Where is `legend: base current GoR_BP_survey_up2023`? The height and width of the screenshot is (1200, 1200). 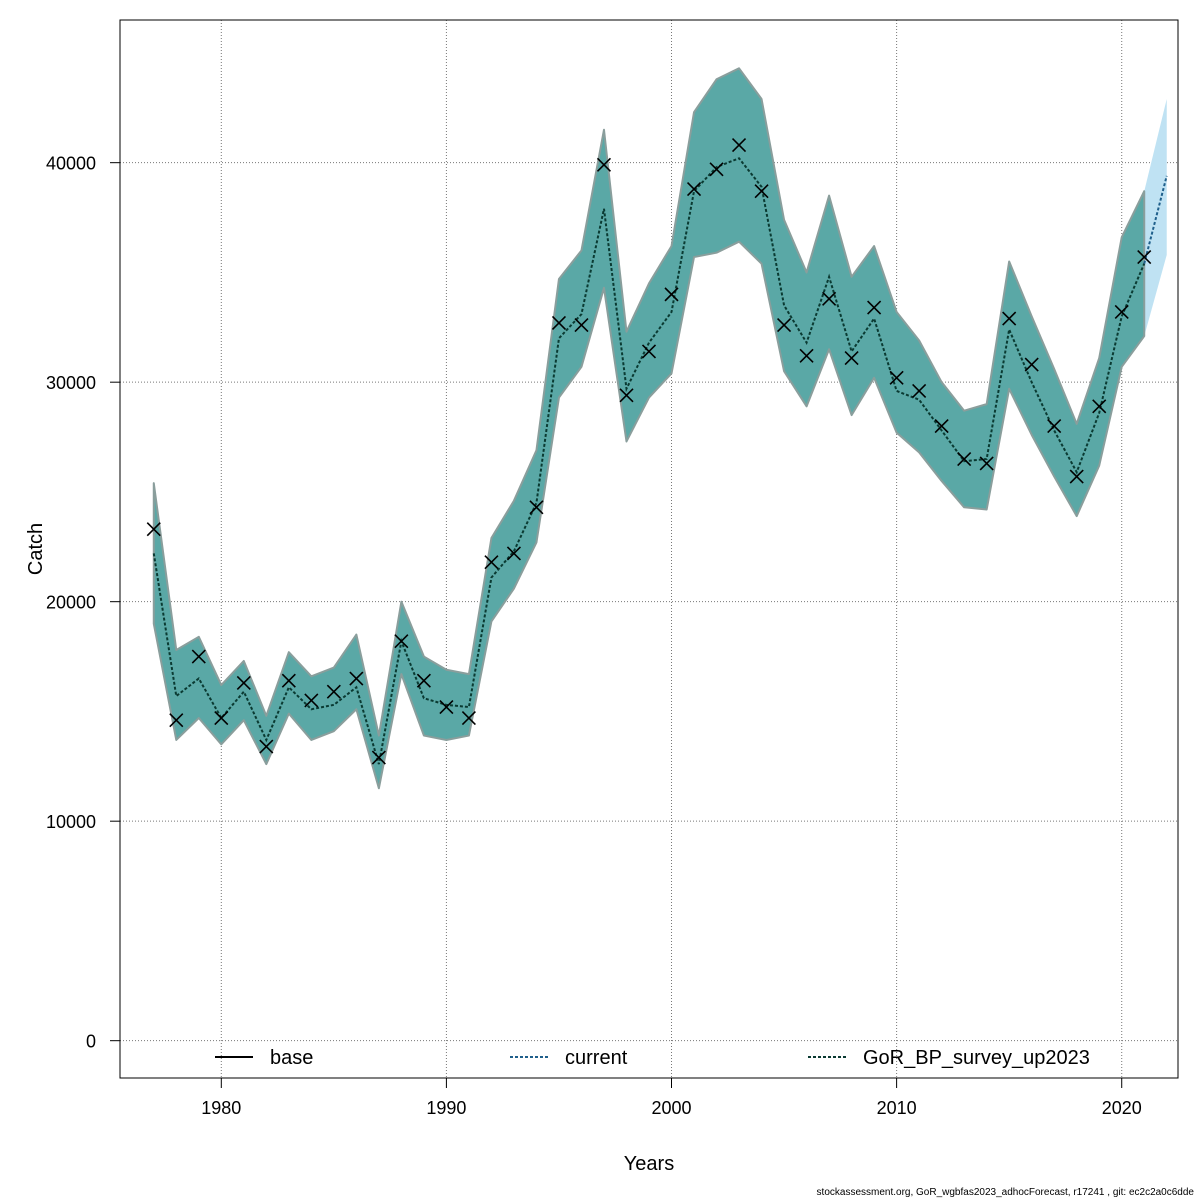 legend: base current GoR_BP_survey_up2023 is located at coordinates (652, 1058).